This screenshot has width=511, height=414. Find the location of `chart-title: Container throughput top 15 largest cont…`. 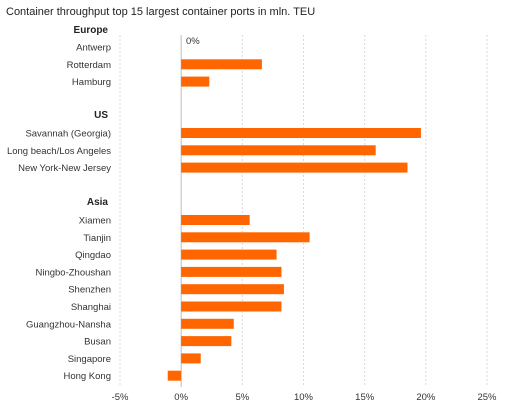

chart-title: Container throughput top 15 largest cont… is located at coordinates (161, 12).